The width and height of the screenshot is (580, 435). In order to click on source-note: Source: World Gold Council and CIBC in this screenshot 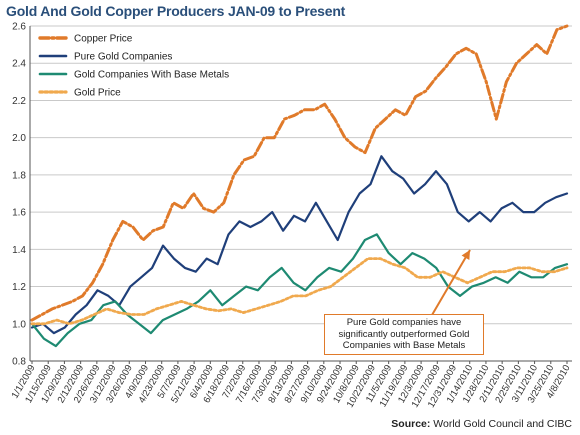, I will do `click(481, 424)`.